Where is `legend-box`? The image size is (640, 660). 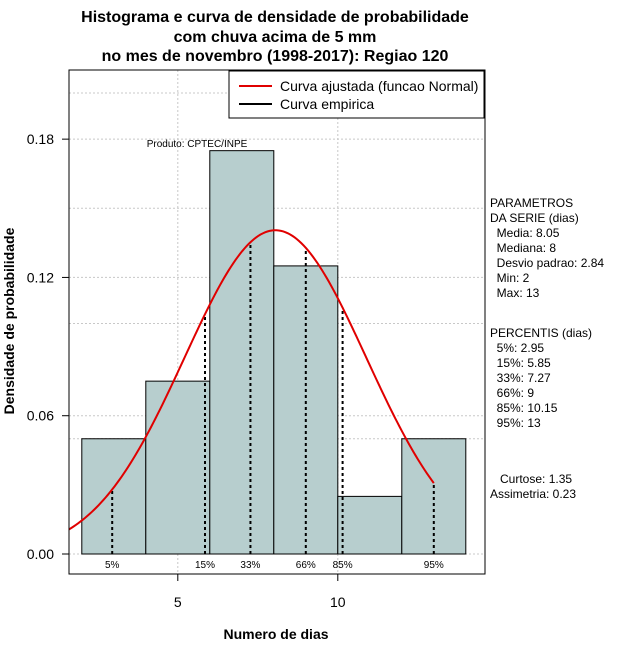
legend-box is located at coordinates (356, 94).